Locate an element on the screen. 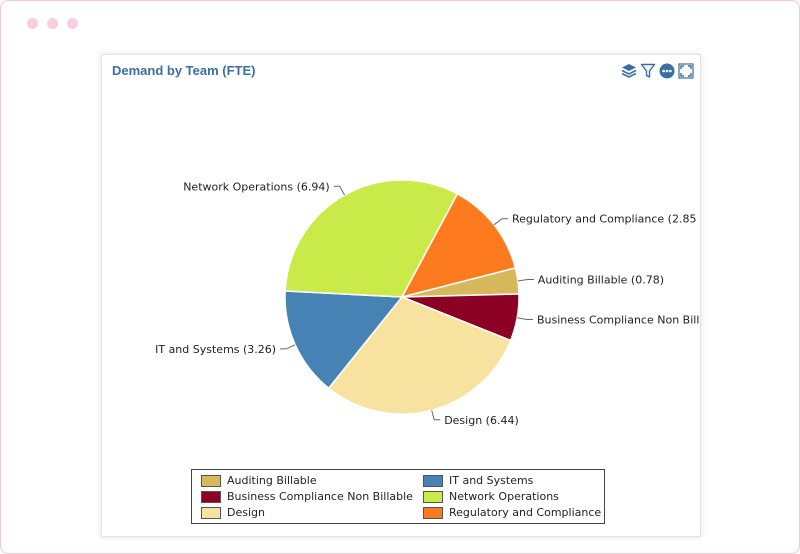 The height and width of the screenshot is (554, 800). connector-it-and-systems is located at coordinates (288, 347).